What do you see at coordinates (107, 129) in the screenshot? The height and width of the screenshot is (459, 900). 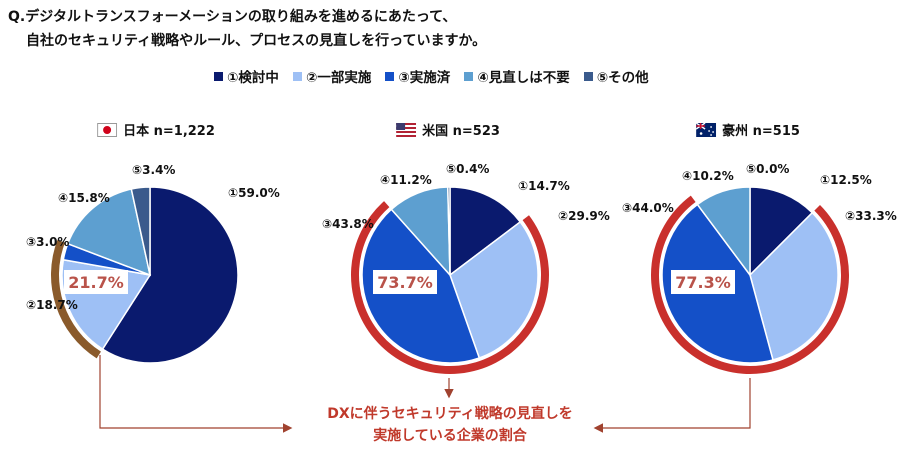 I see `japan-flag-icon` at bounding box center [107, 129].